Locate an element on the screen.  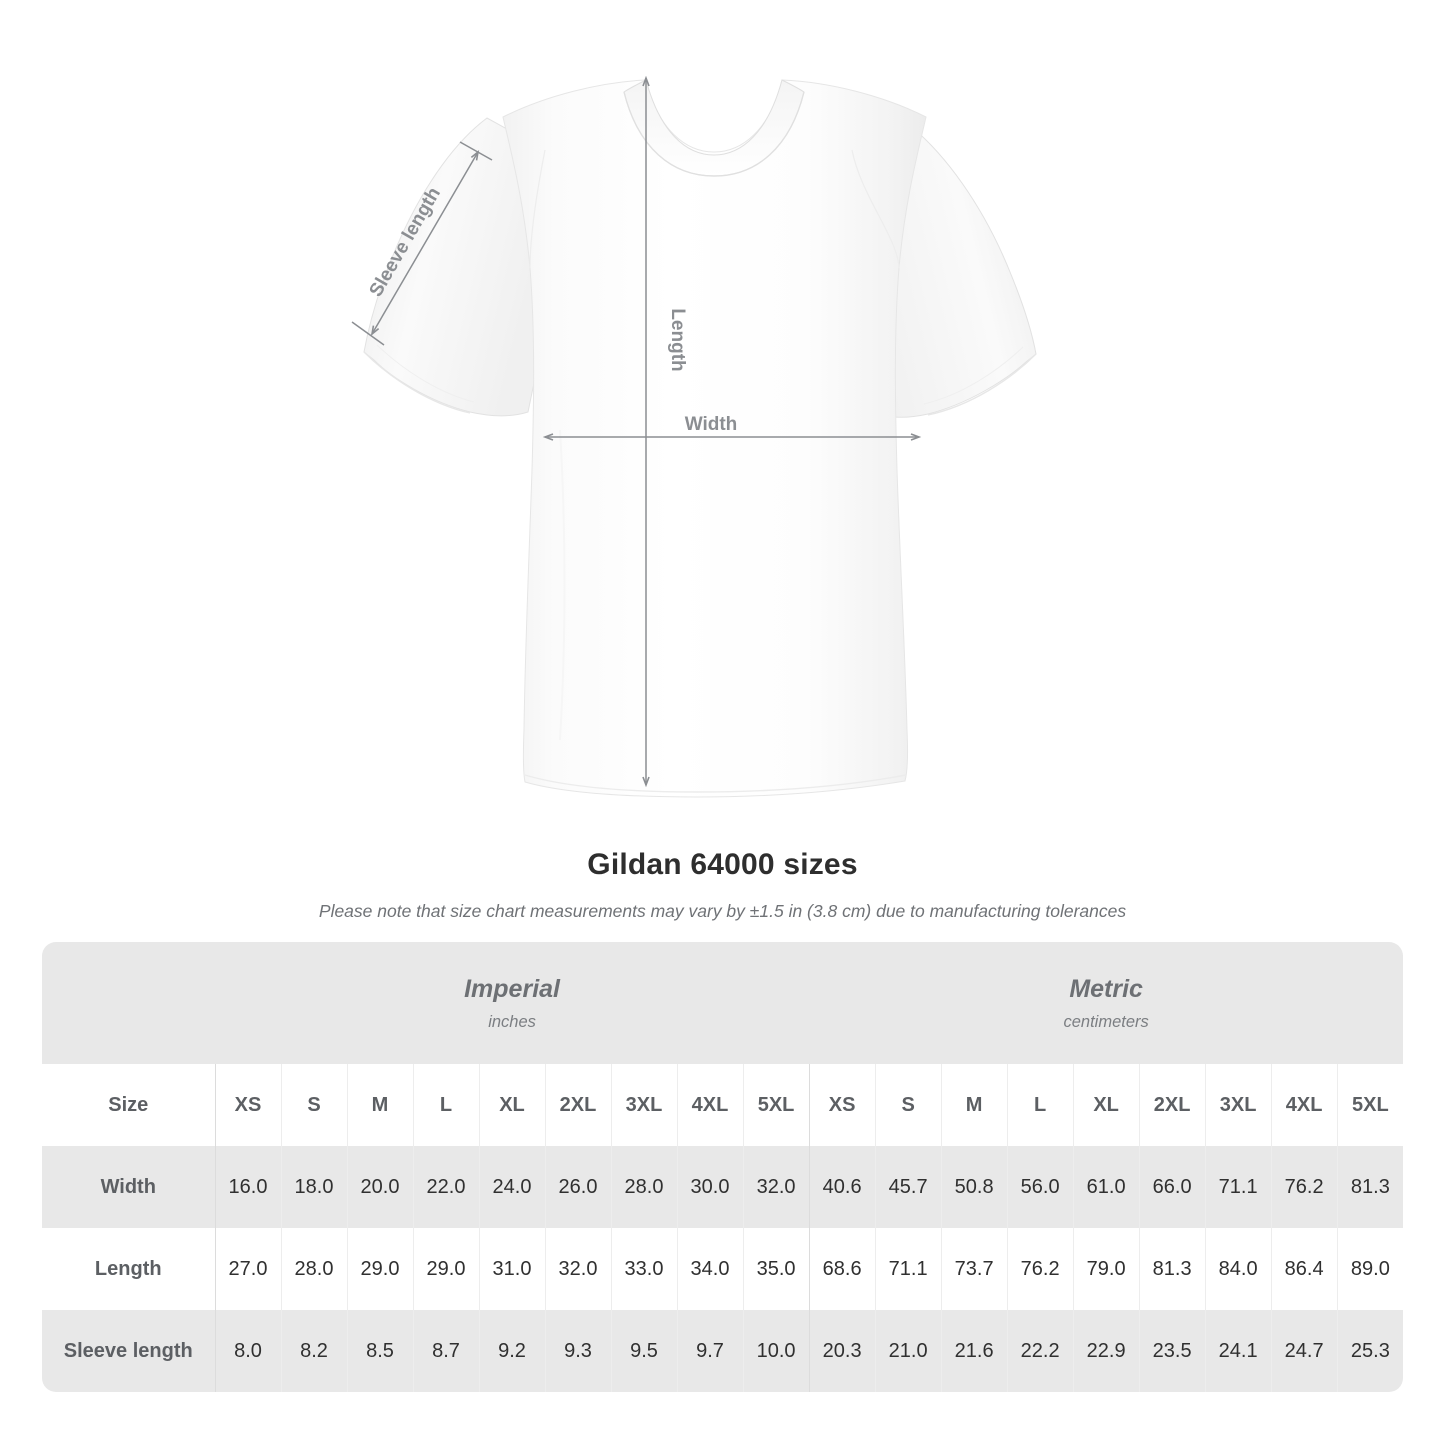
unit-section-sub: inches is located at coordinates (512, 1021).